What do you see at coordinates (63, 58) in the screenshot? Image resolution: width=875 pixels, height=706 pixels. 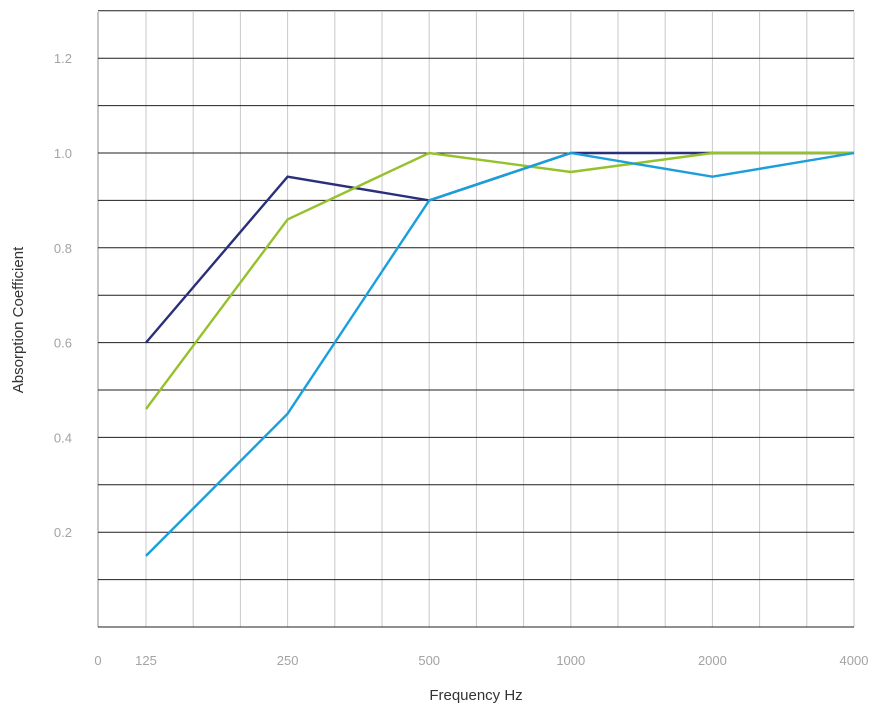 I see `y-tick-label: 1.2` at bounding box center [63, 58].